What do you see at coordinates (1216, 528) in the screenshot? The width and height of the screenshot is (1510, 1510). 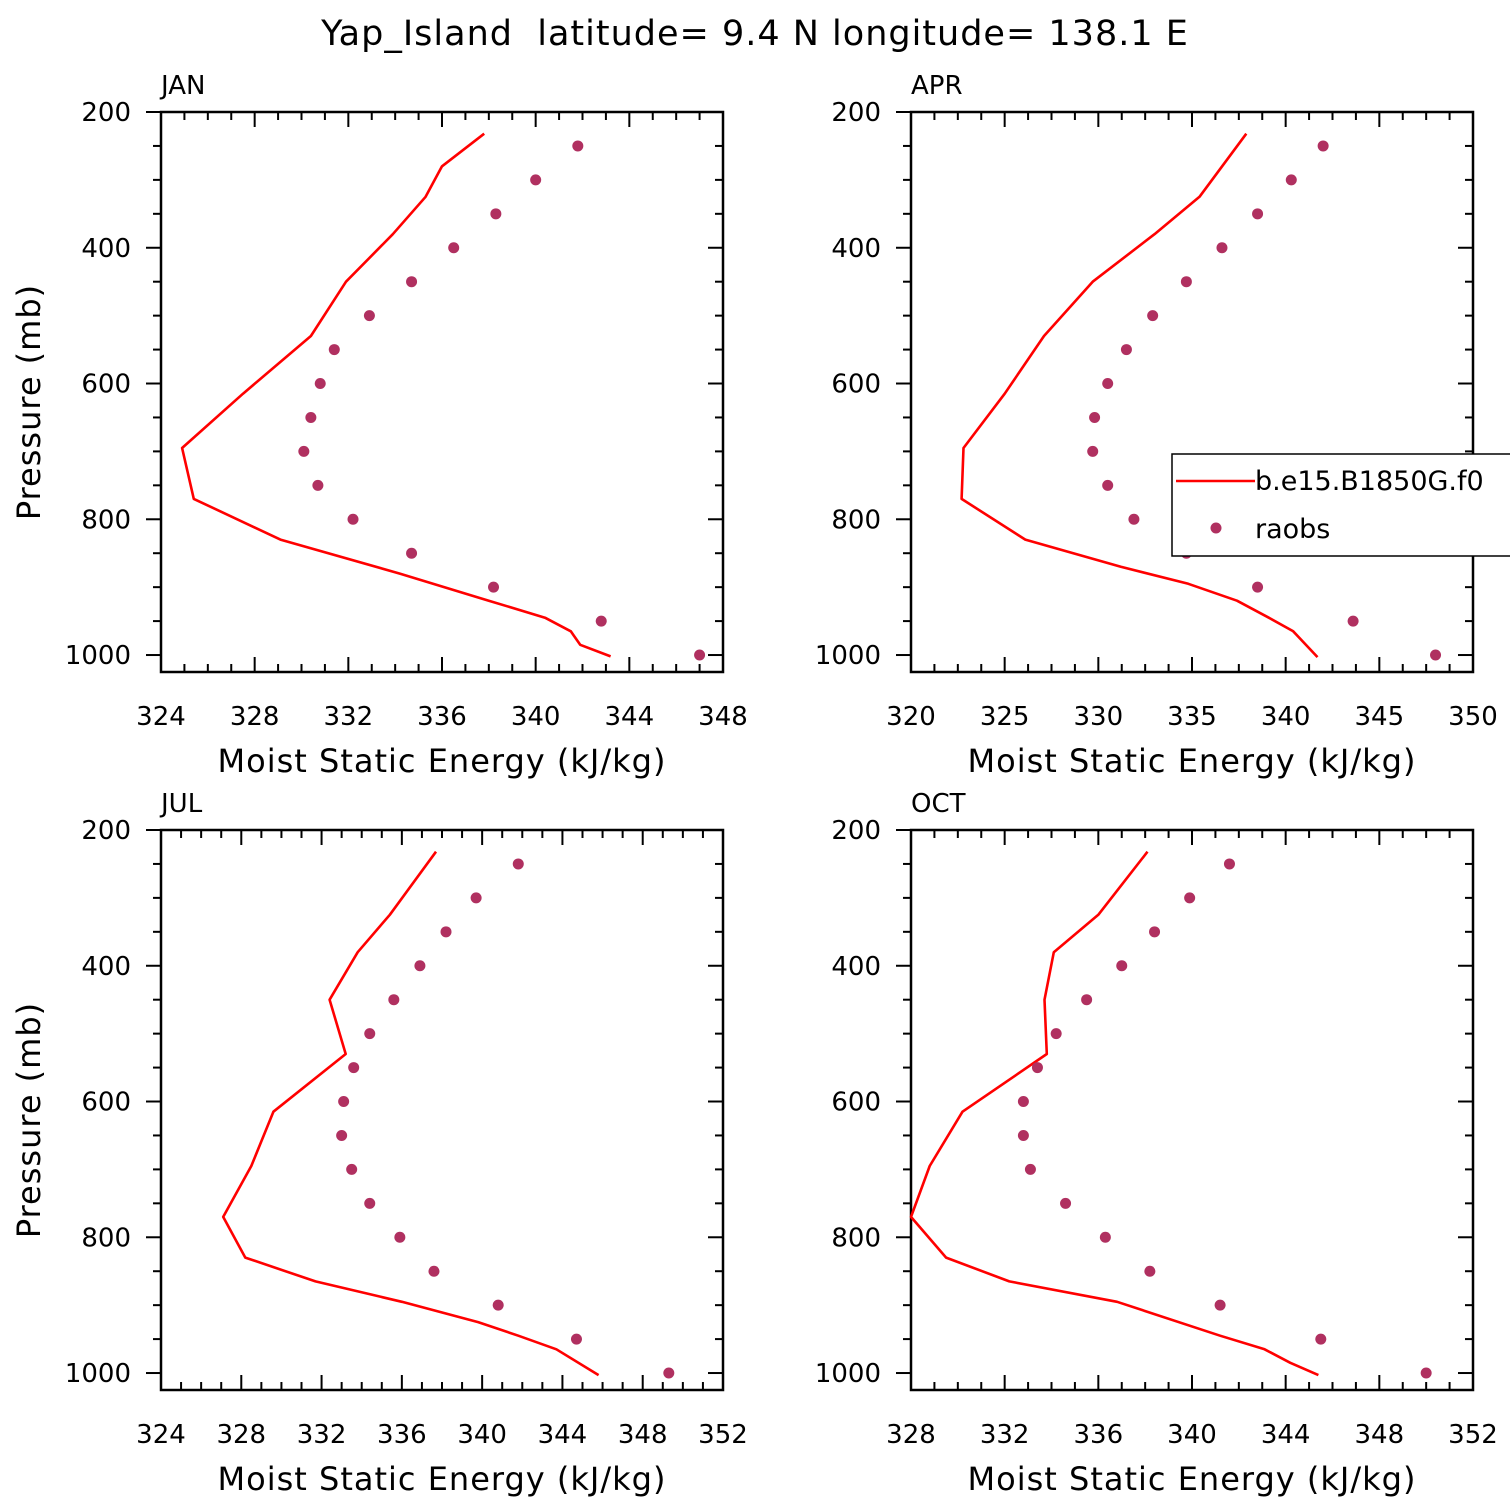 I see `legend-marker-swatch` at bounding box center [1216, 528].